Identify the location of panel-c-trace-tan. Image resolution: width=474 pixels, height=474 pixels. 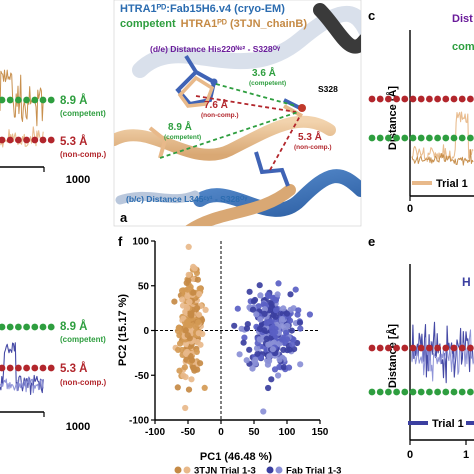
(442, 137).